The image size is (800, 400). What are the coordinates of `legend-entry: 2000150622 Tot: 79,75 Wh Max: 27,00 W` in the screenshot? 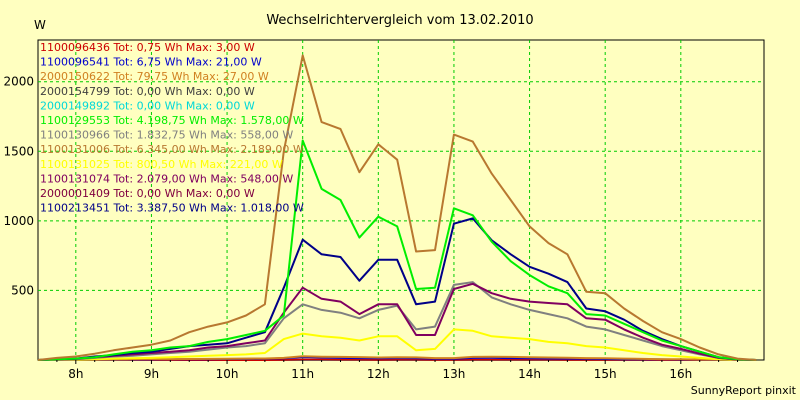 It's located at (154, 76).